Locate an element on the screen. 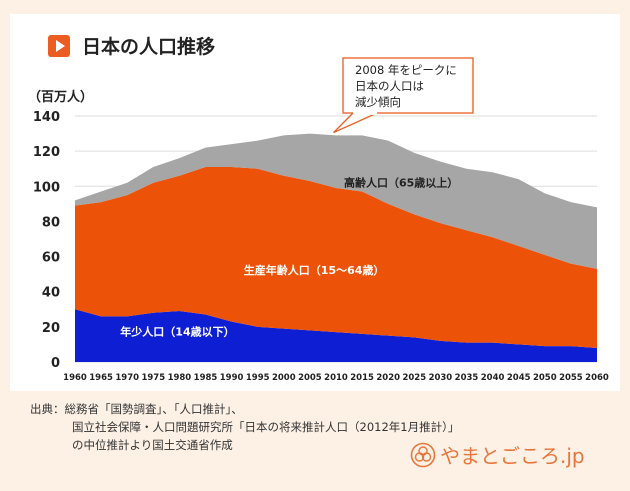 Image resolution: width=630 pixels, height=491 pixels. source-line: 出典：総務省「国勢調査」、「人口推計」、 is located at coordinates (136, 409).